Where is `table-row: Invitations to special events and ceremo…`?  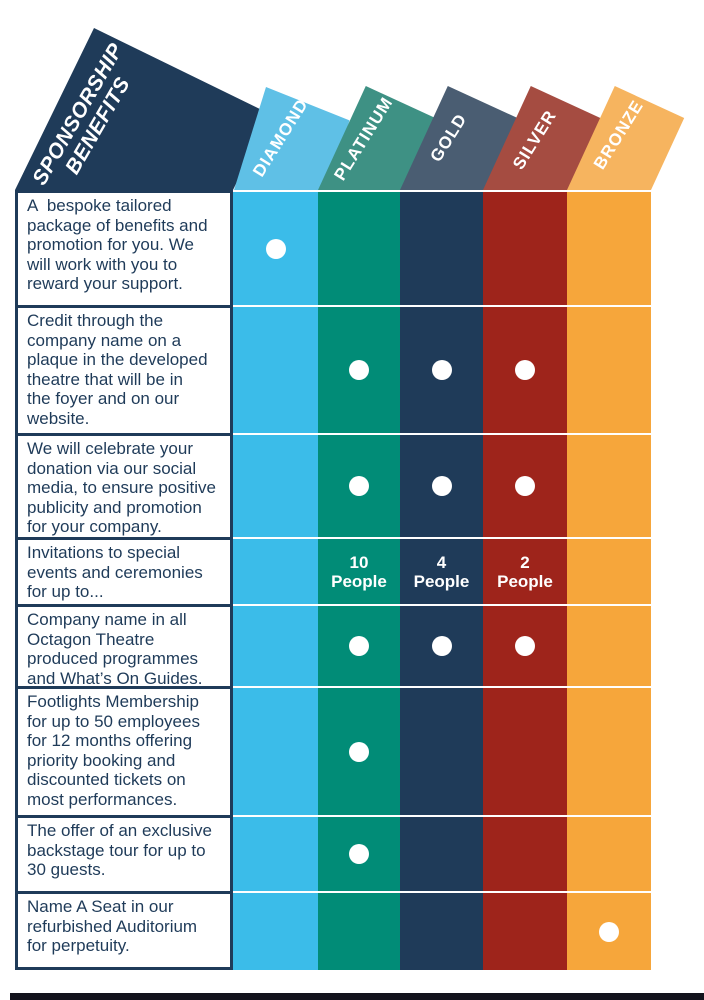 table-row: Invitations to special events and ceremo… is located at coordinates (333, 570).